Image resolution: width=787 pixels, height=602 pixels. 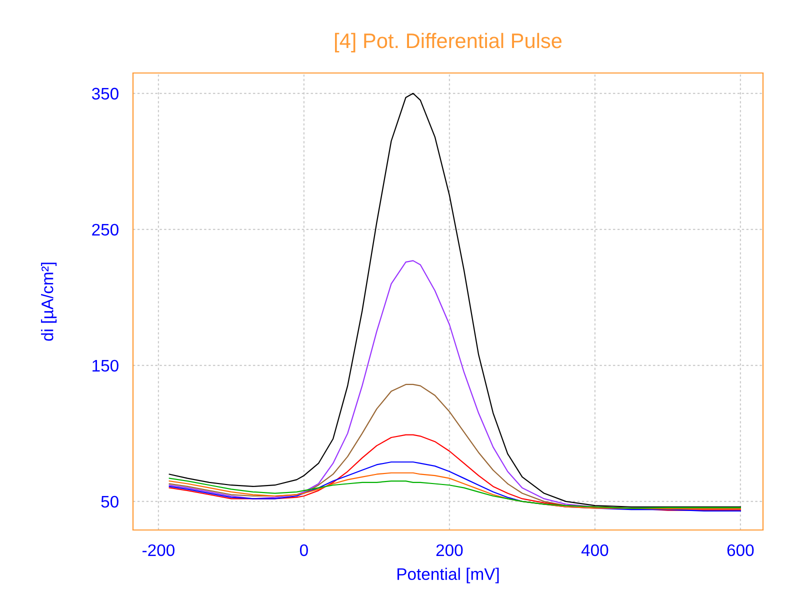 What do you see at coordinates (158, 550) in the screenshot?
I see `x-tick-label: -200` at bounding box center [158, 550].